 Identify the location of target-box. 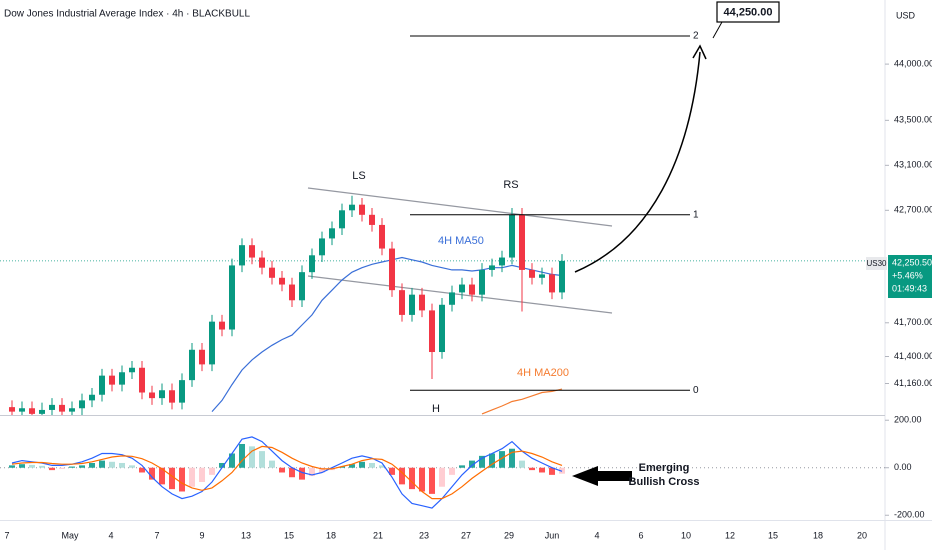
(748, 12).